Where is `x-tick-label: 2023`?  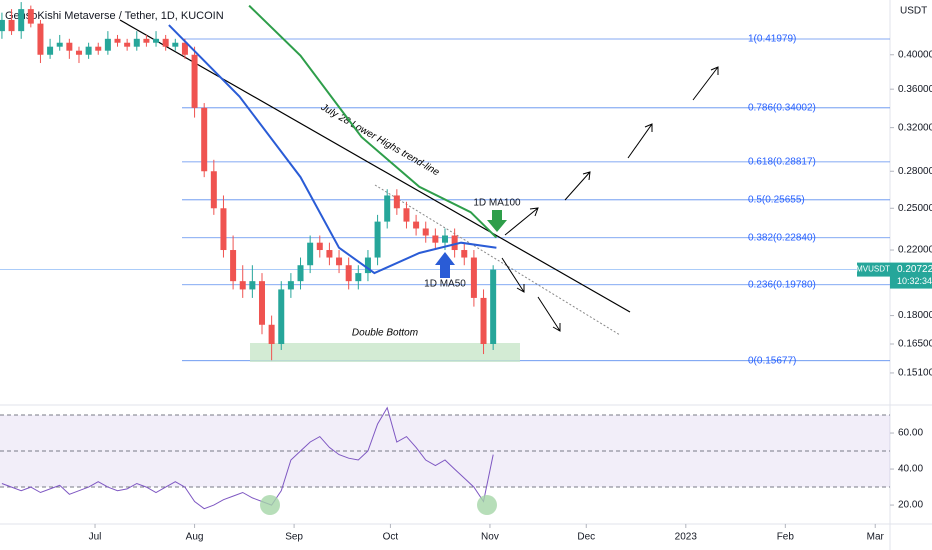 x-tick-label: 2023 is located at coordinates (686, 537).